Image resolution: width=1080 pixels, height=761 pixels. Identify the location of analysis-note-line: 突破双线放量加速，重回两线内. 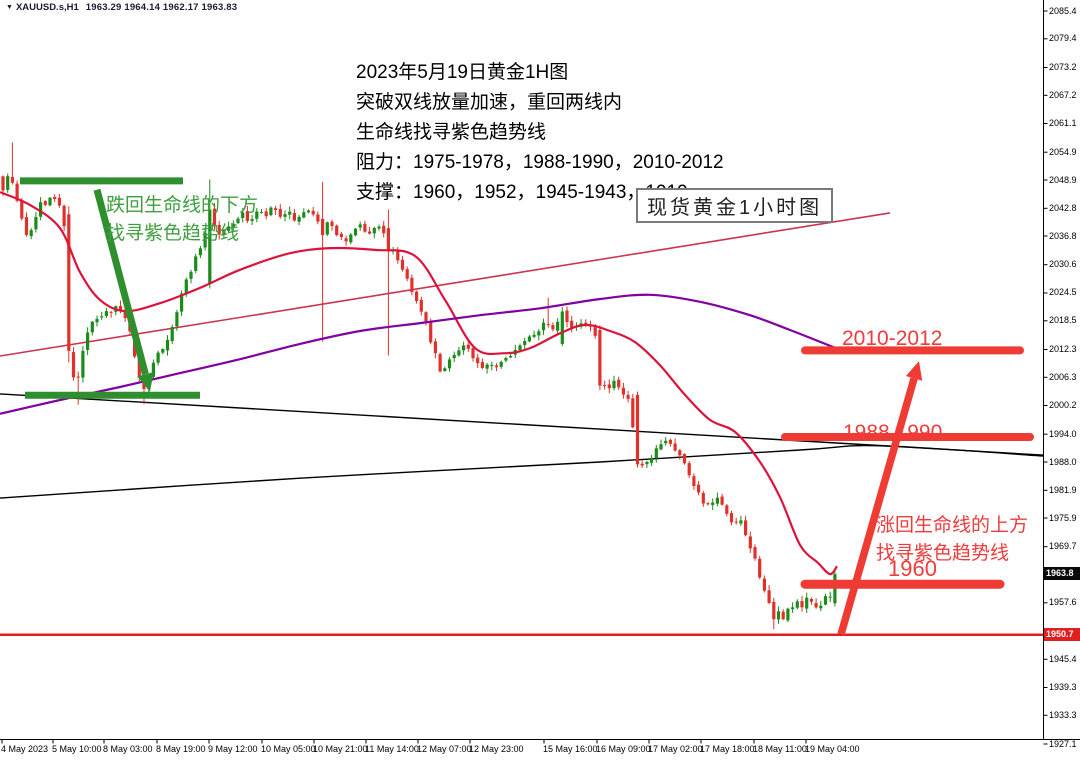
(489, 102).